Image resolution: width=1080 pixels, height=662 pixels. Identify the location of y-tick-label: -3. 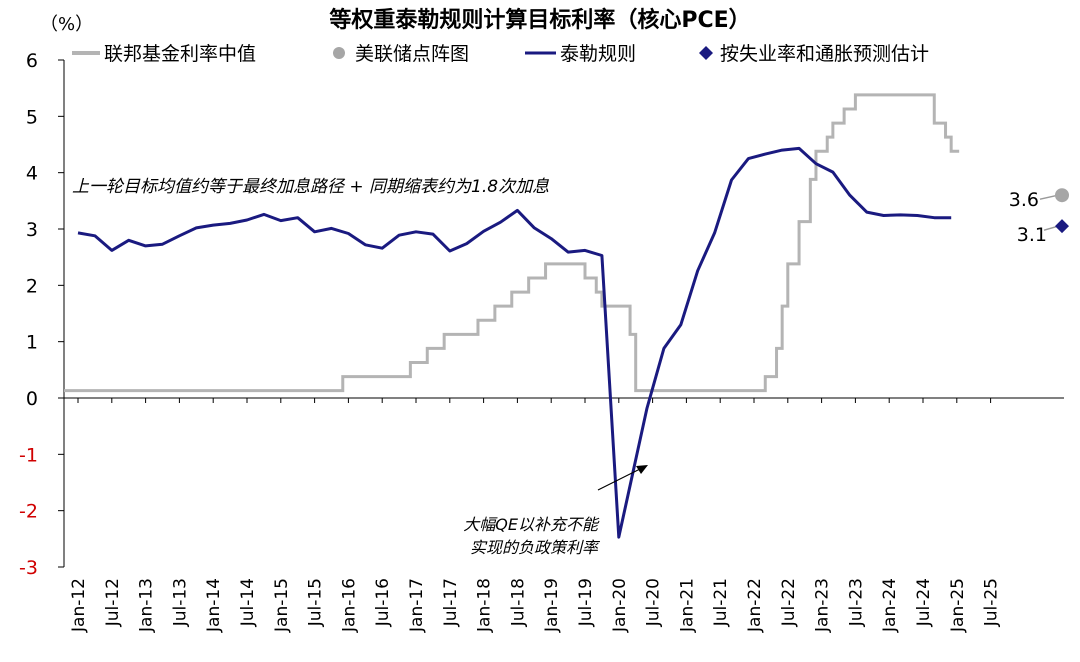
(28, 568).